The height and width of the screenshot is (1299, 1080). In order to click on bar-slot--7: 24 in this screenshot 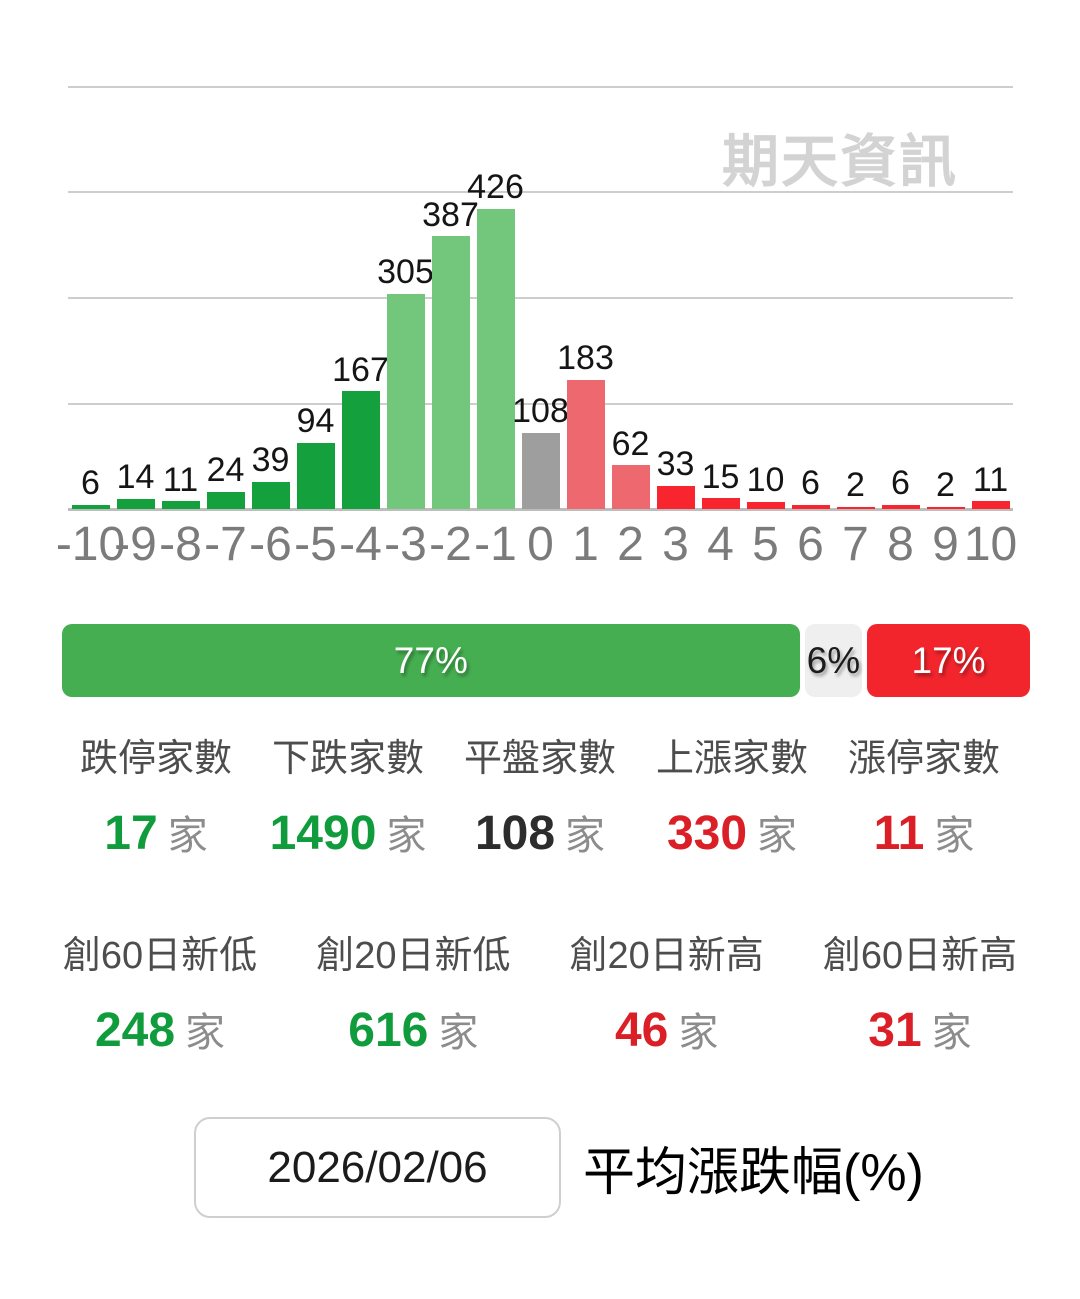, I will do `click(225, 297)`.